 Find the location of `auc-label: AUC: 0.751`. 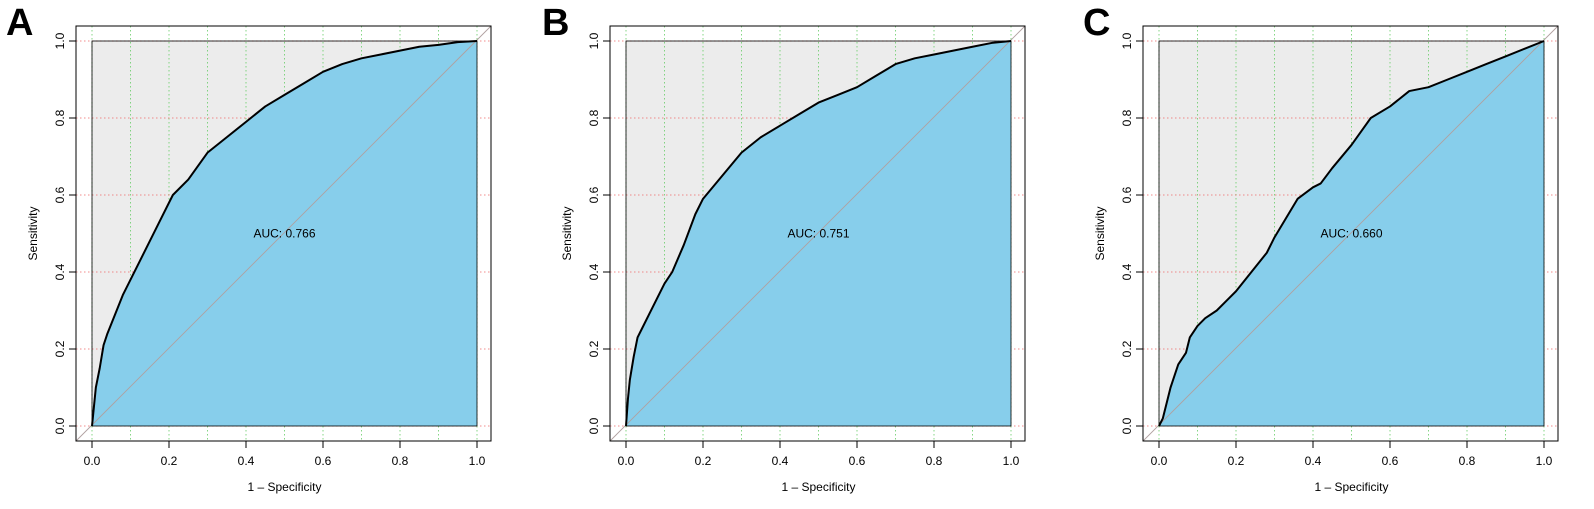

auc-label: AUC: 0.751 is located at coordinates (818, 234).